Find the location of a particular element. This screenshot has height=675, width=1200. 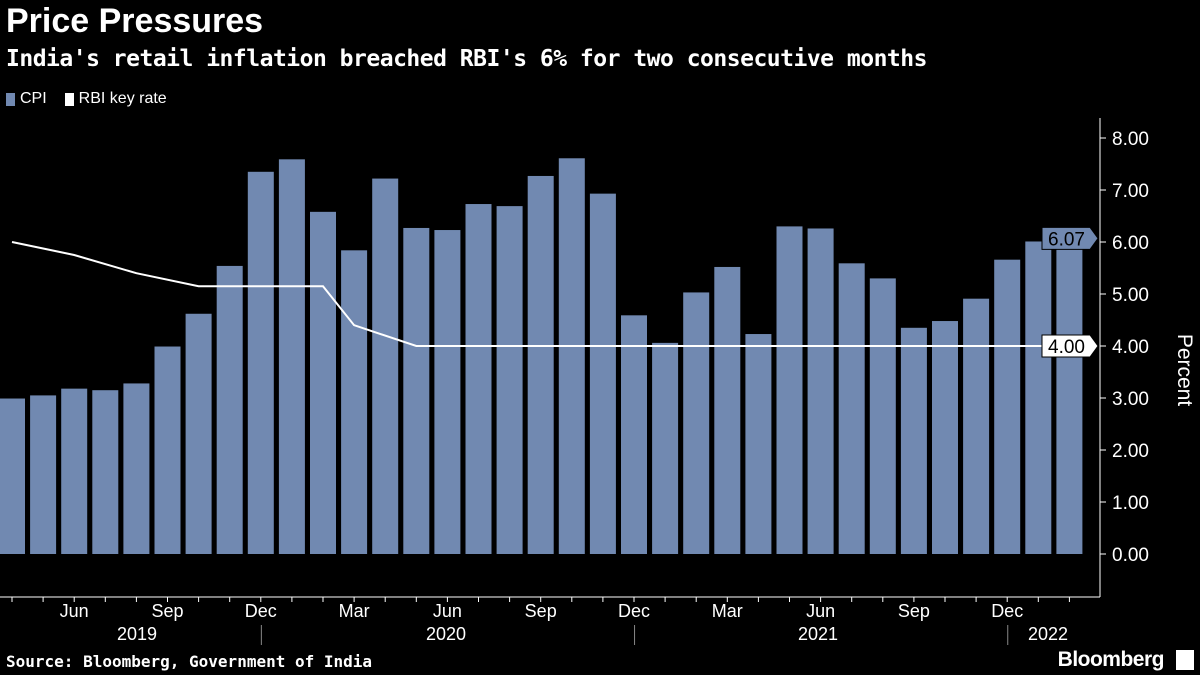

x-year-label: 2021 is located at coordinates (818, 634).